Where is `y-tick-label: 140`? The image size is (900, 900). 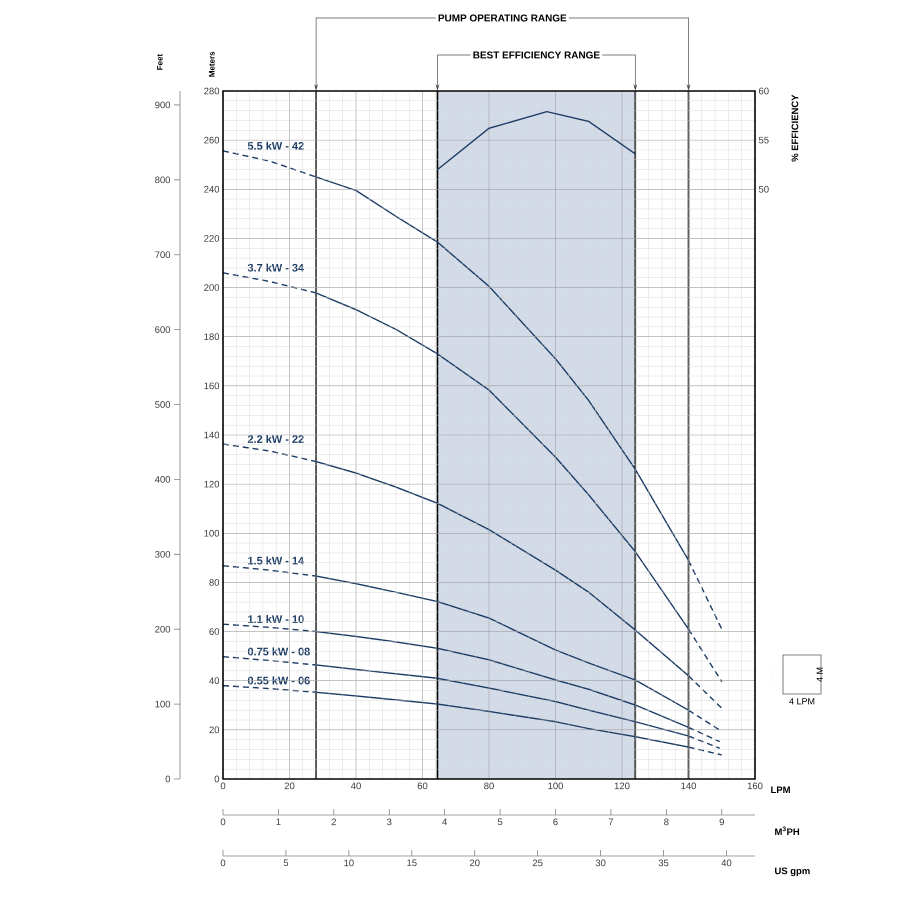
y-tick-label: 140 is located at coordinates (212, 435).